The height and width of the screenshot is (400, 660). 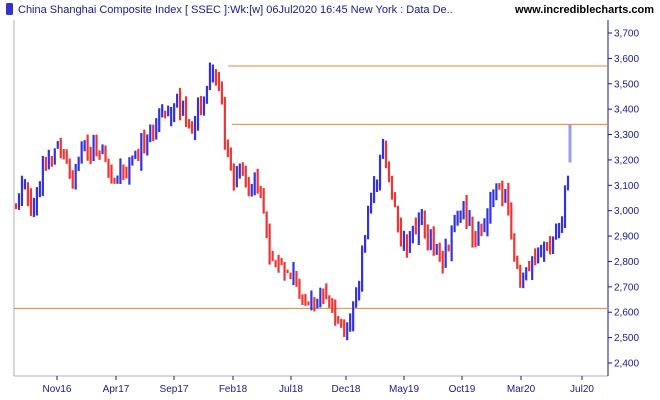 What do you see at coordinates (346, 389) in the screenshot?
I see `x-tick-label: Dec18` at bounding box center [346, 389].